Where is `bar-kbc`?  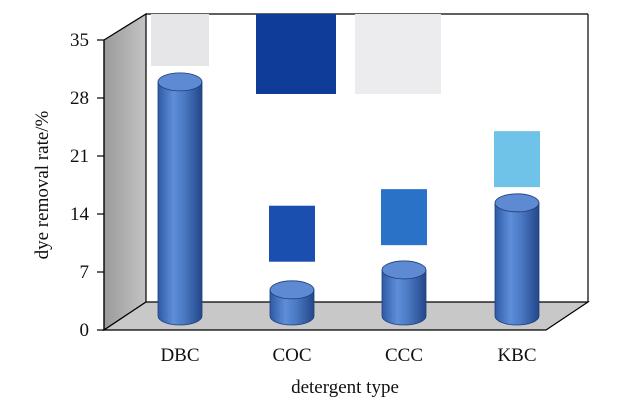
bar-kbc is located at coordinates (517, 259).